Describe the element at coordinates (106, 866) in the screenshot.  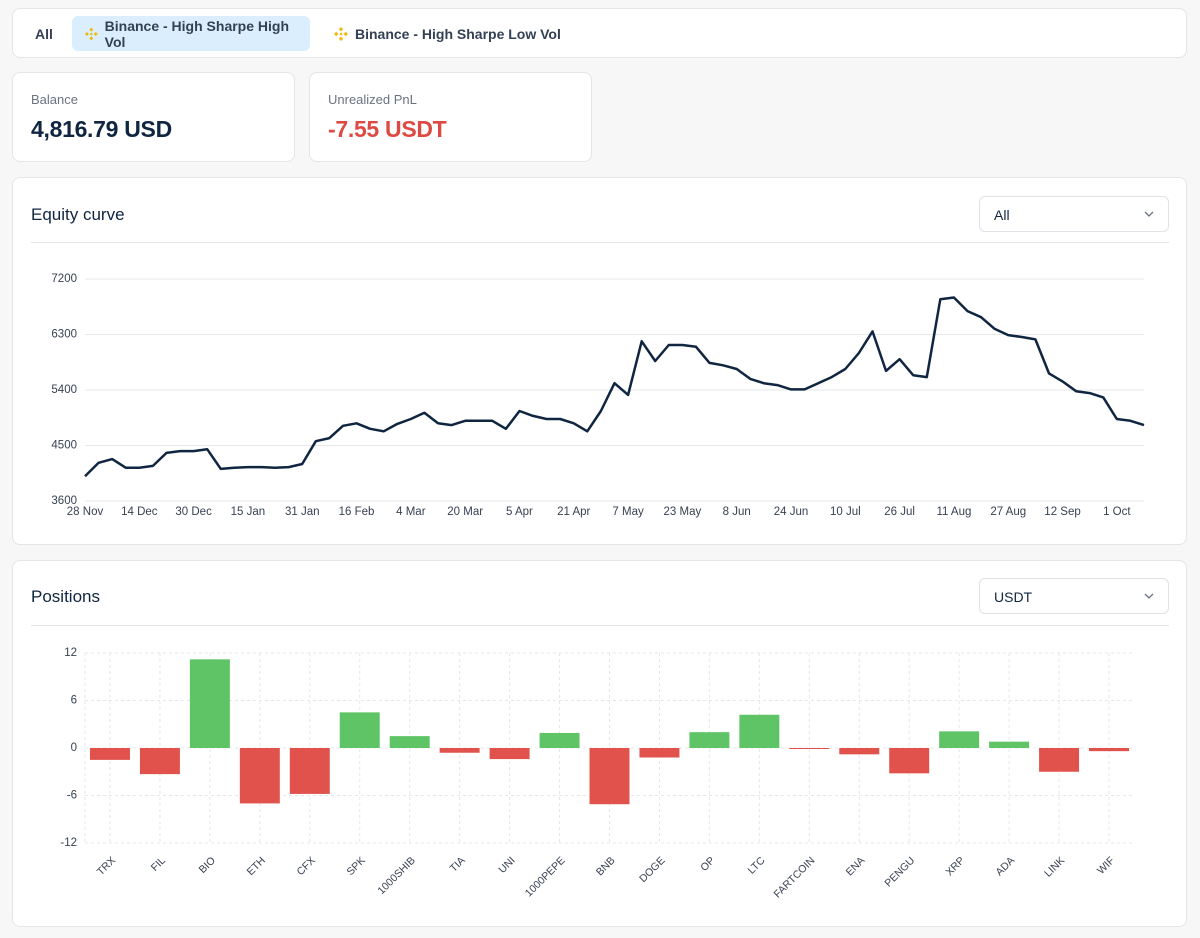
I see `x-tick-label: TRX` at that location.